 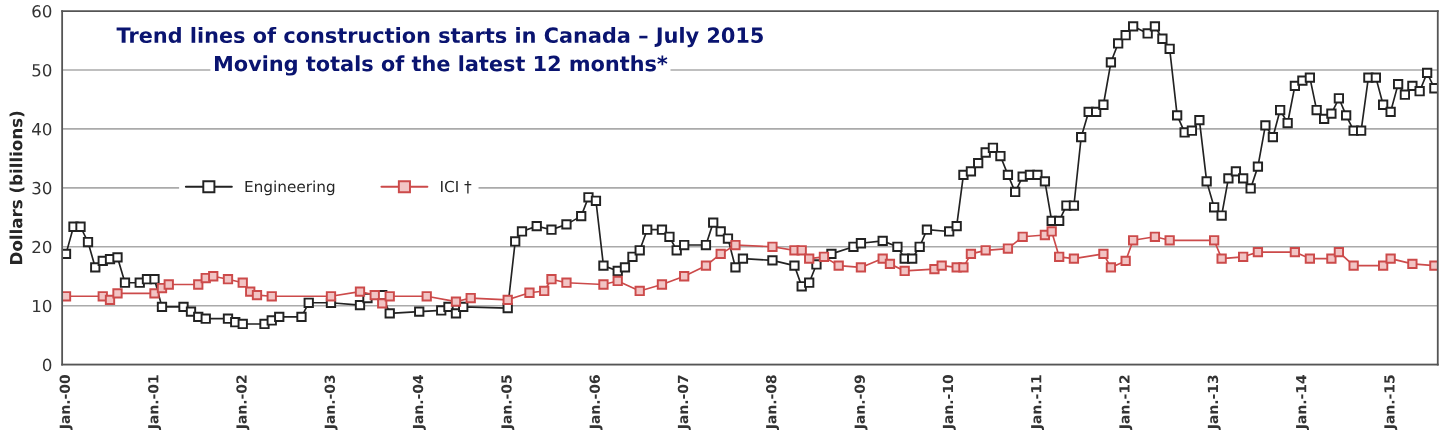 I want to click on x-tick-label: Jan.-08, so click(x=772, y=402).